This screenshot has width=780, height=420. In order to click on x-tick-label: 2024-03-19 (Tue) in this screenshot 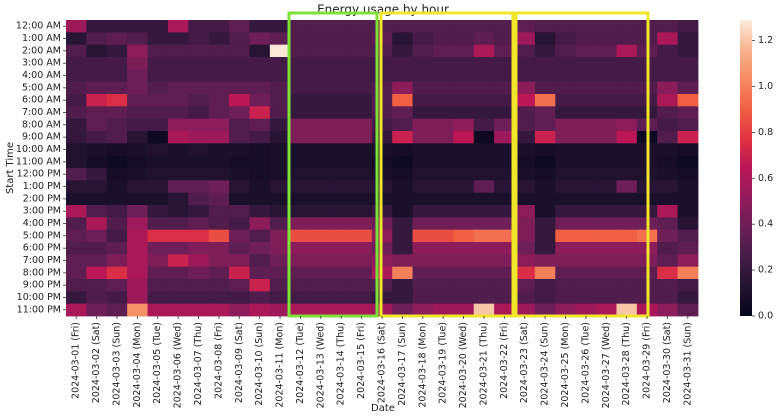, I will do `click(443, 363)`.